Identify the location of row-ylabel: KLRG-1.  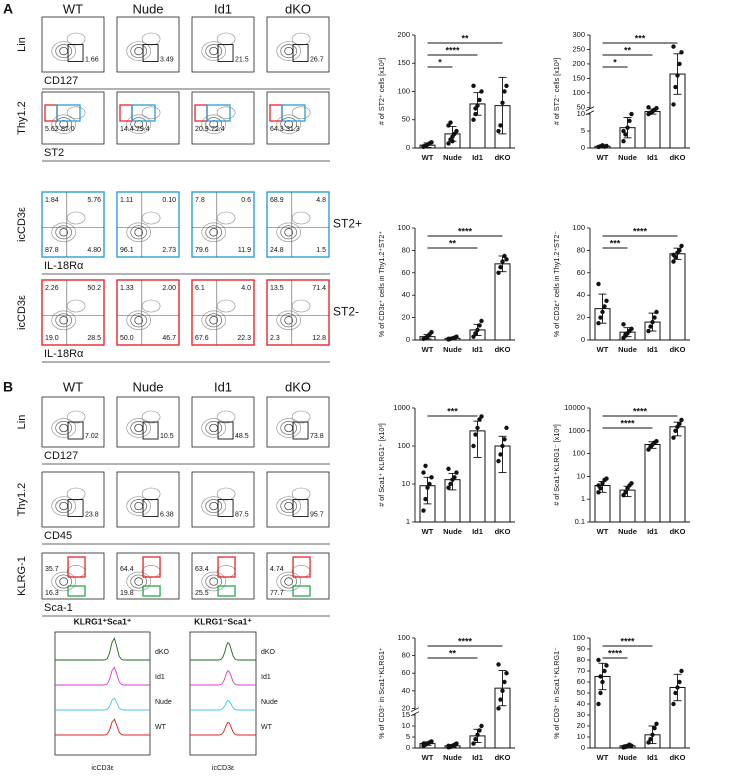
(22, 576).